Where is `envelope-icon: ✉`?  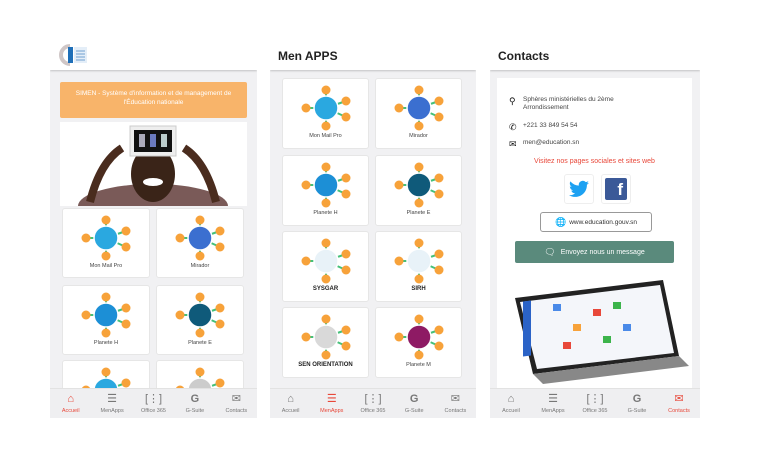 envelope-icon: ✉ is located at coordinates (513, 144).